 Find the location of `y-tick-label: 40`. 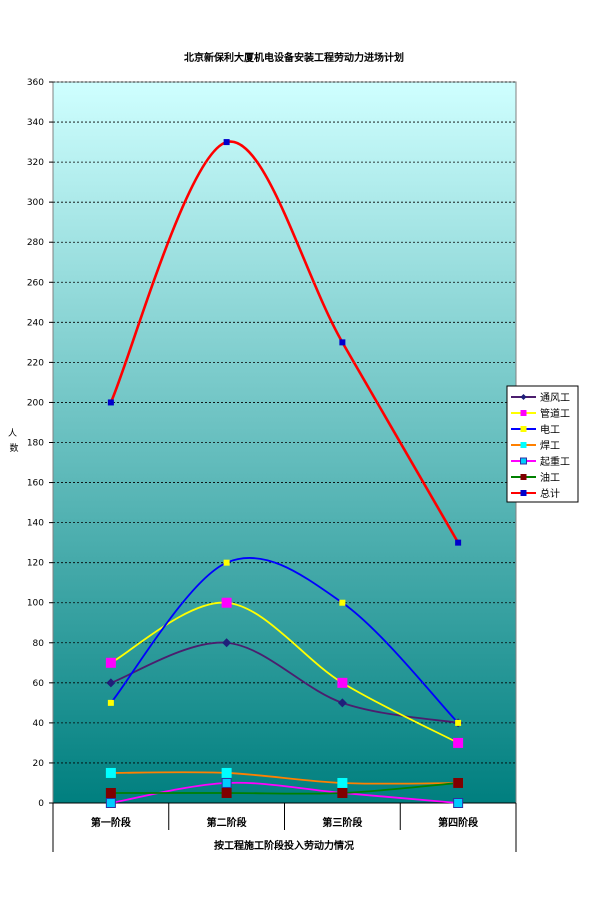

y-tick-label: 40 is located at coordinates (39, 724).